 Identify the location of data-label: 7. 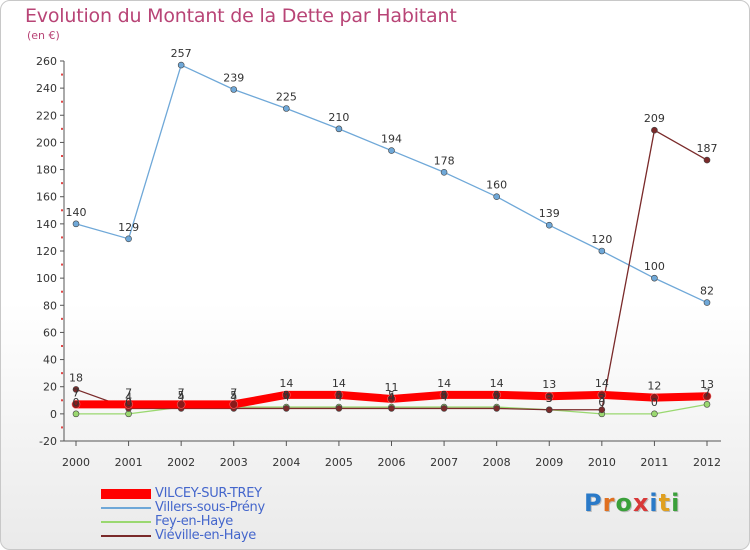
(707, 392).